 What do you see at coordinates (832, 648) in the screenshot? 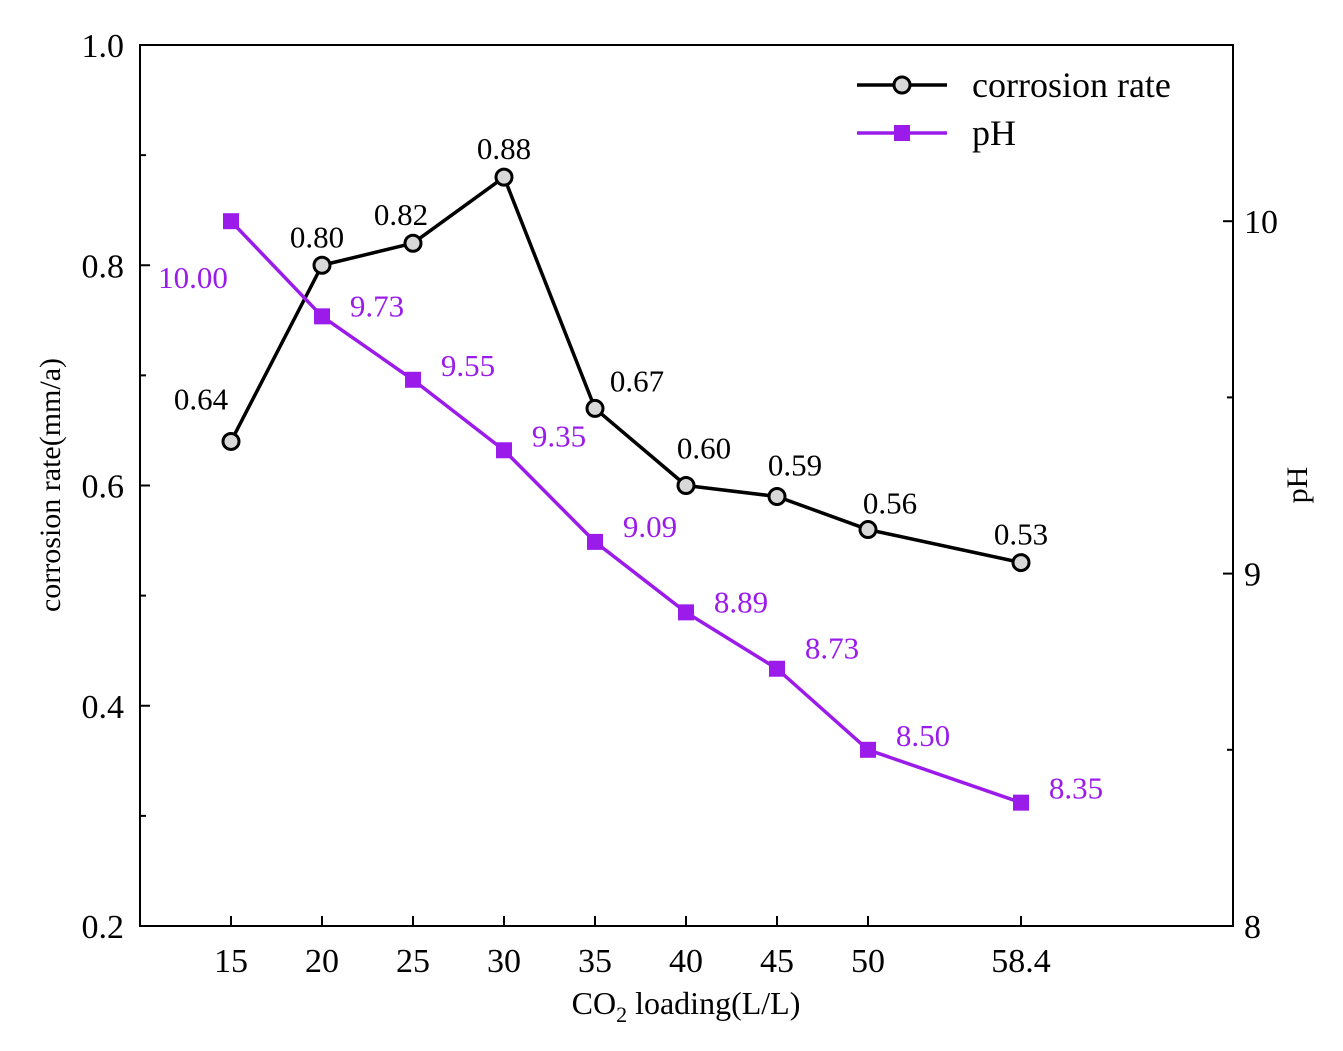
I see `ph-data-label: 8.73` at bounding box center [832, 648].